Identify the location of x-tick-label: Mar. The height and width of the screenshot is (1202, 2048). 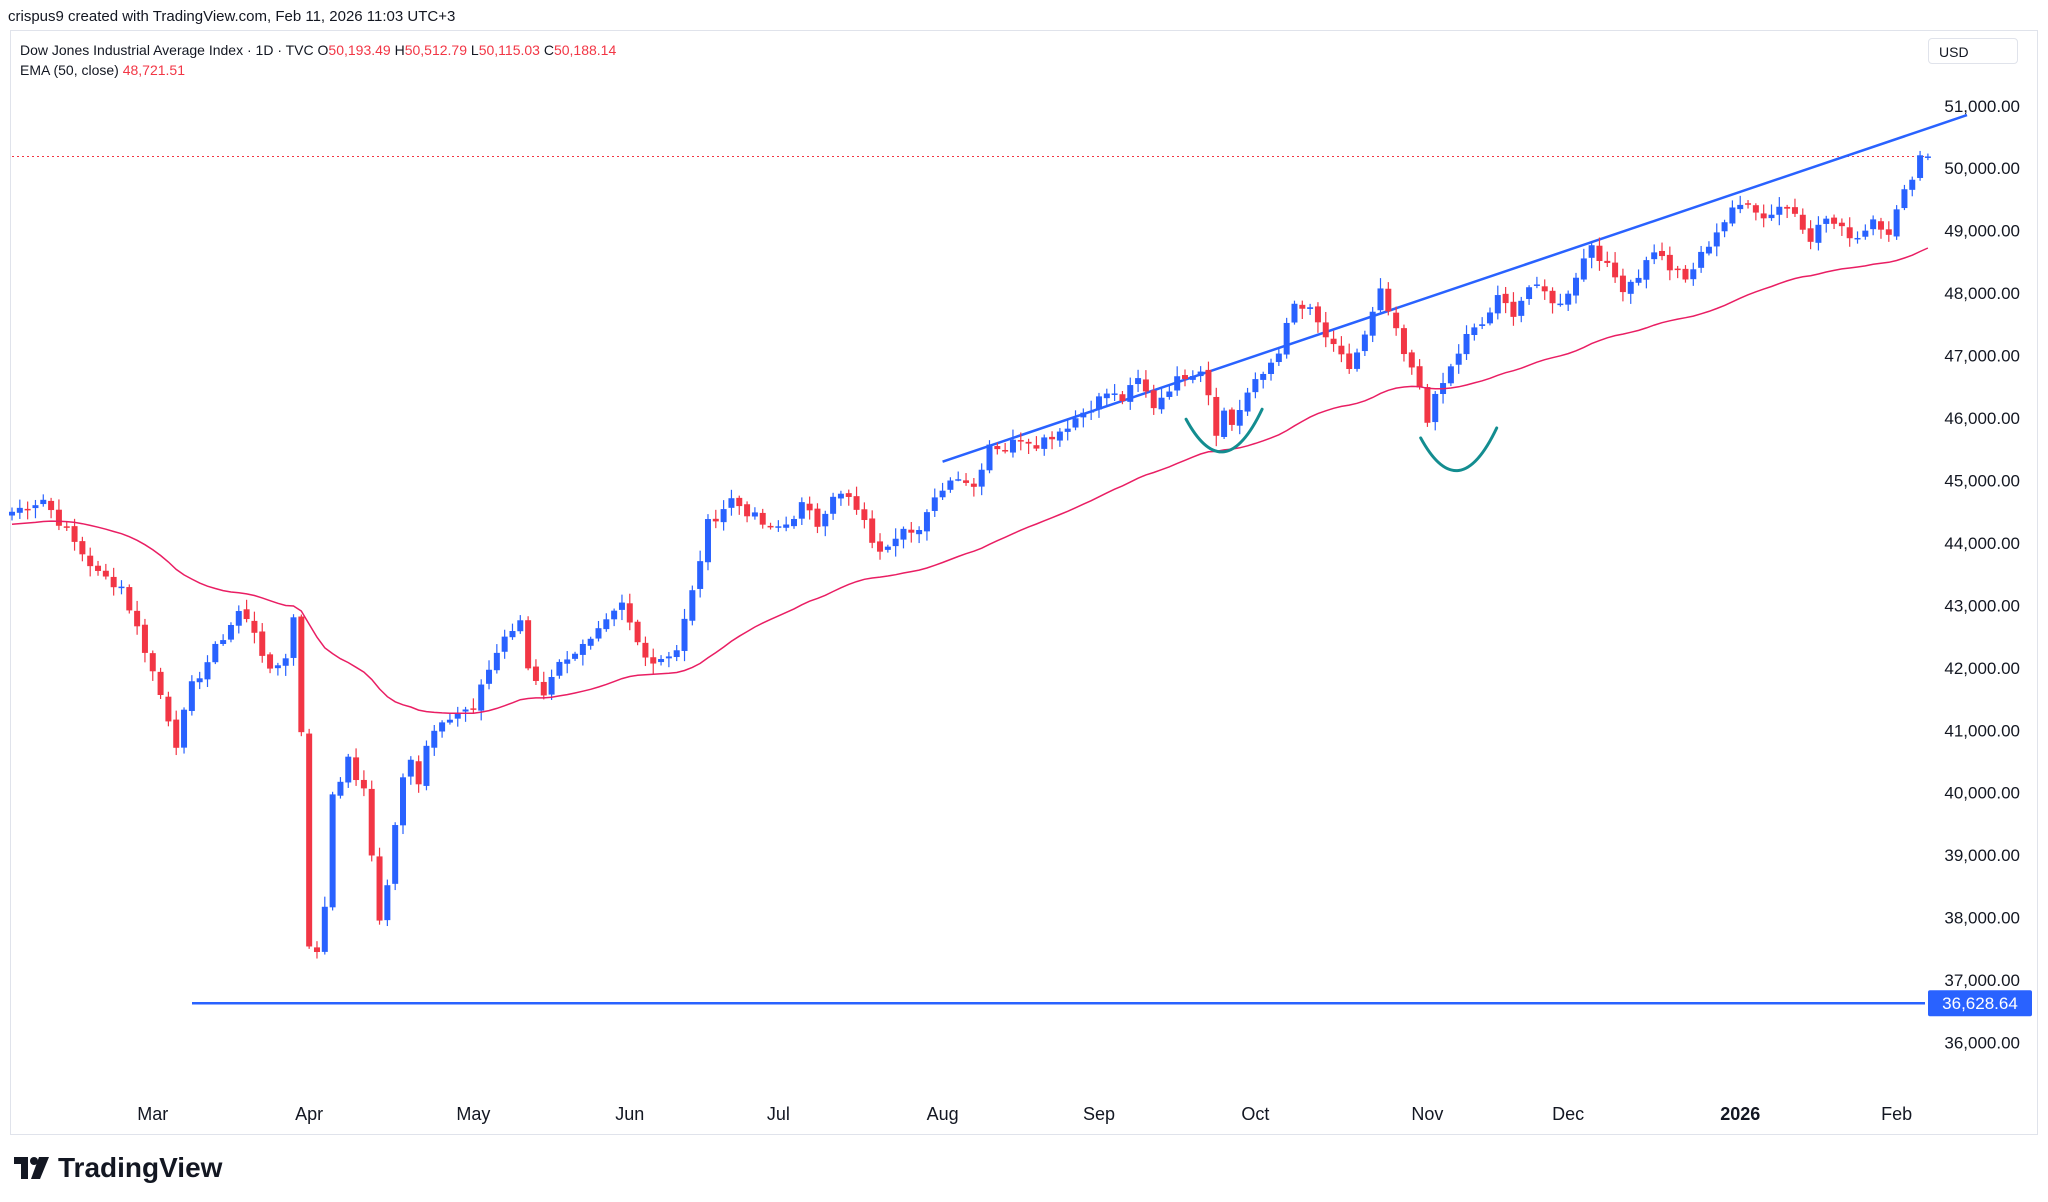
(152, 1114).